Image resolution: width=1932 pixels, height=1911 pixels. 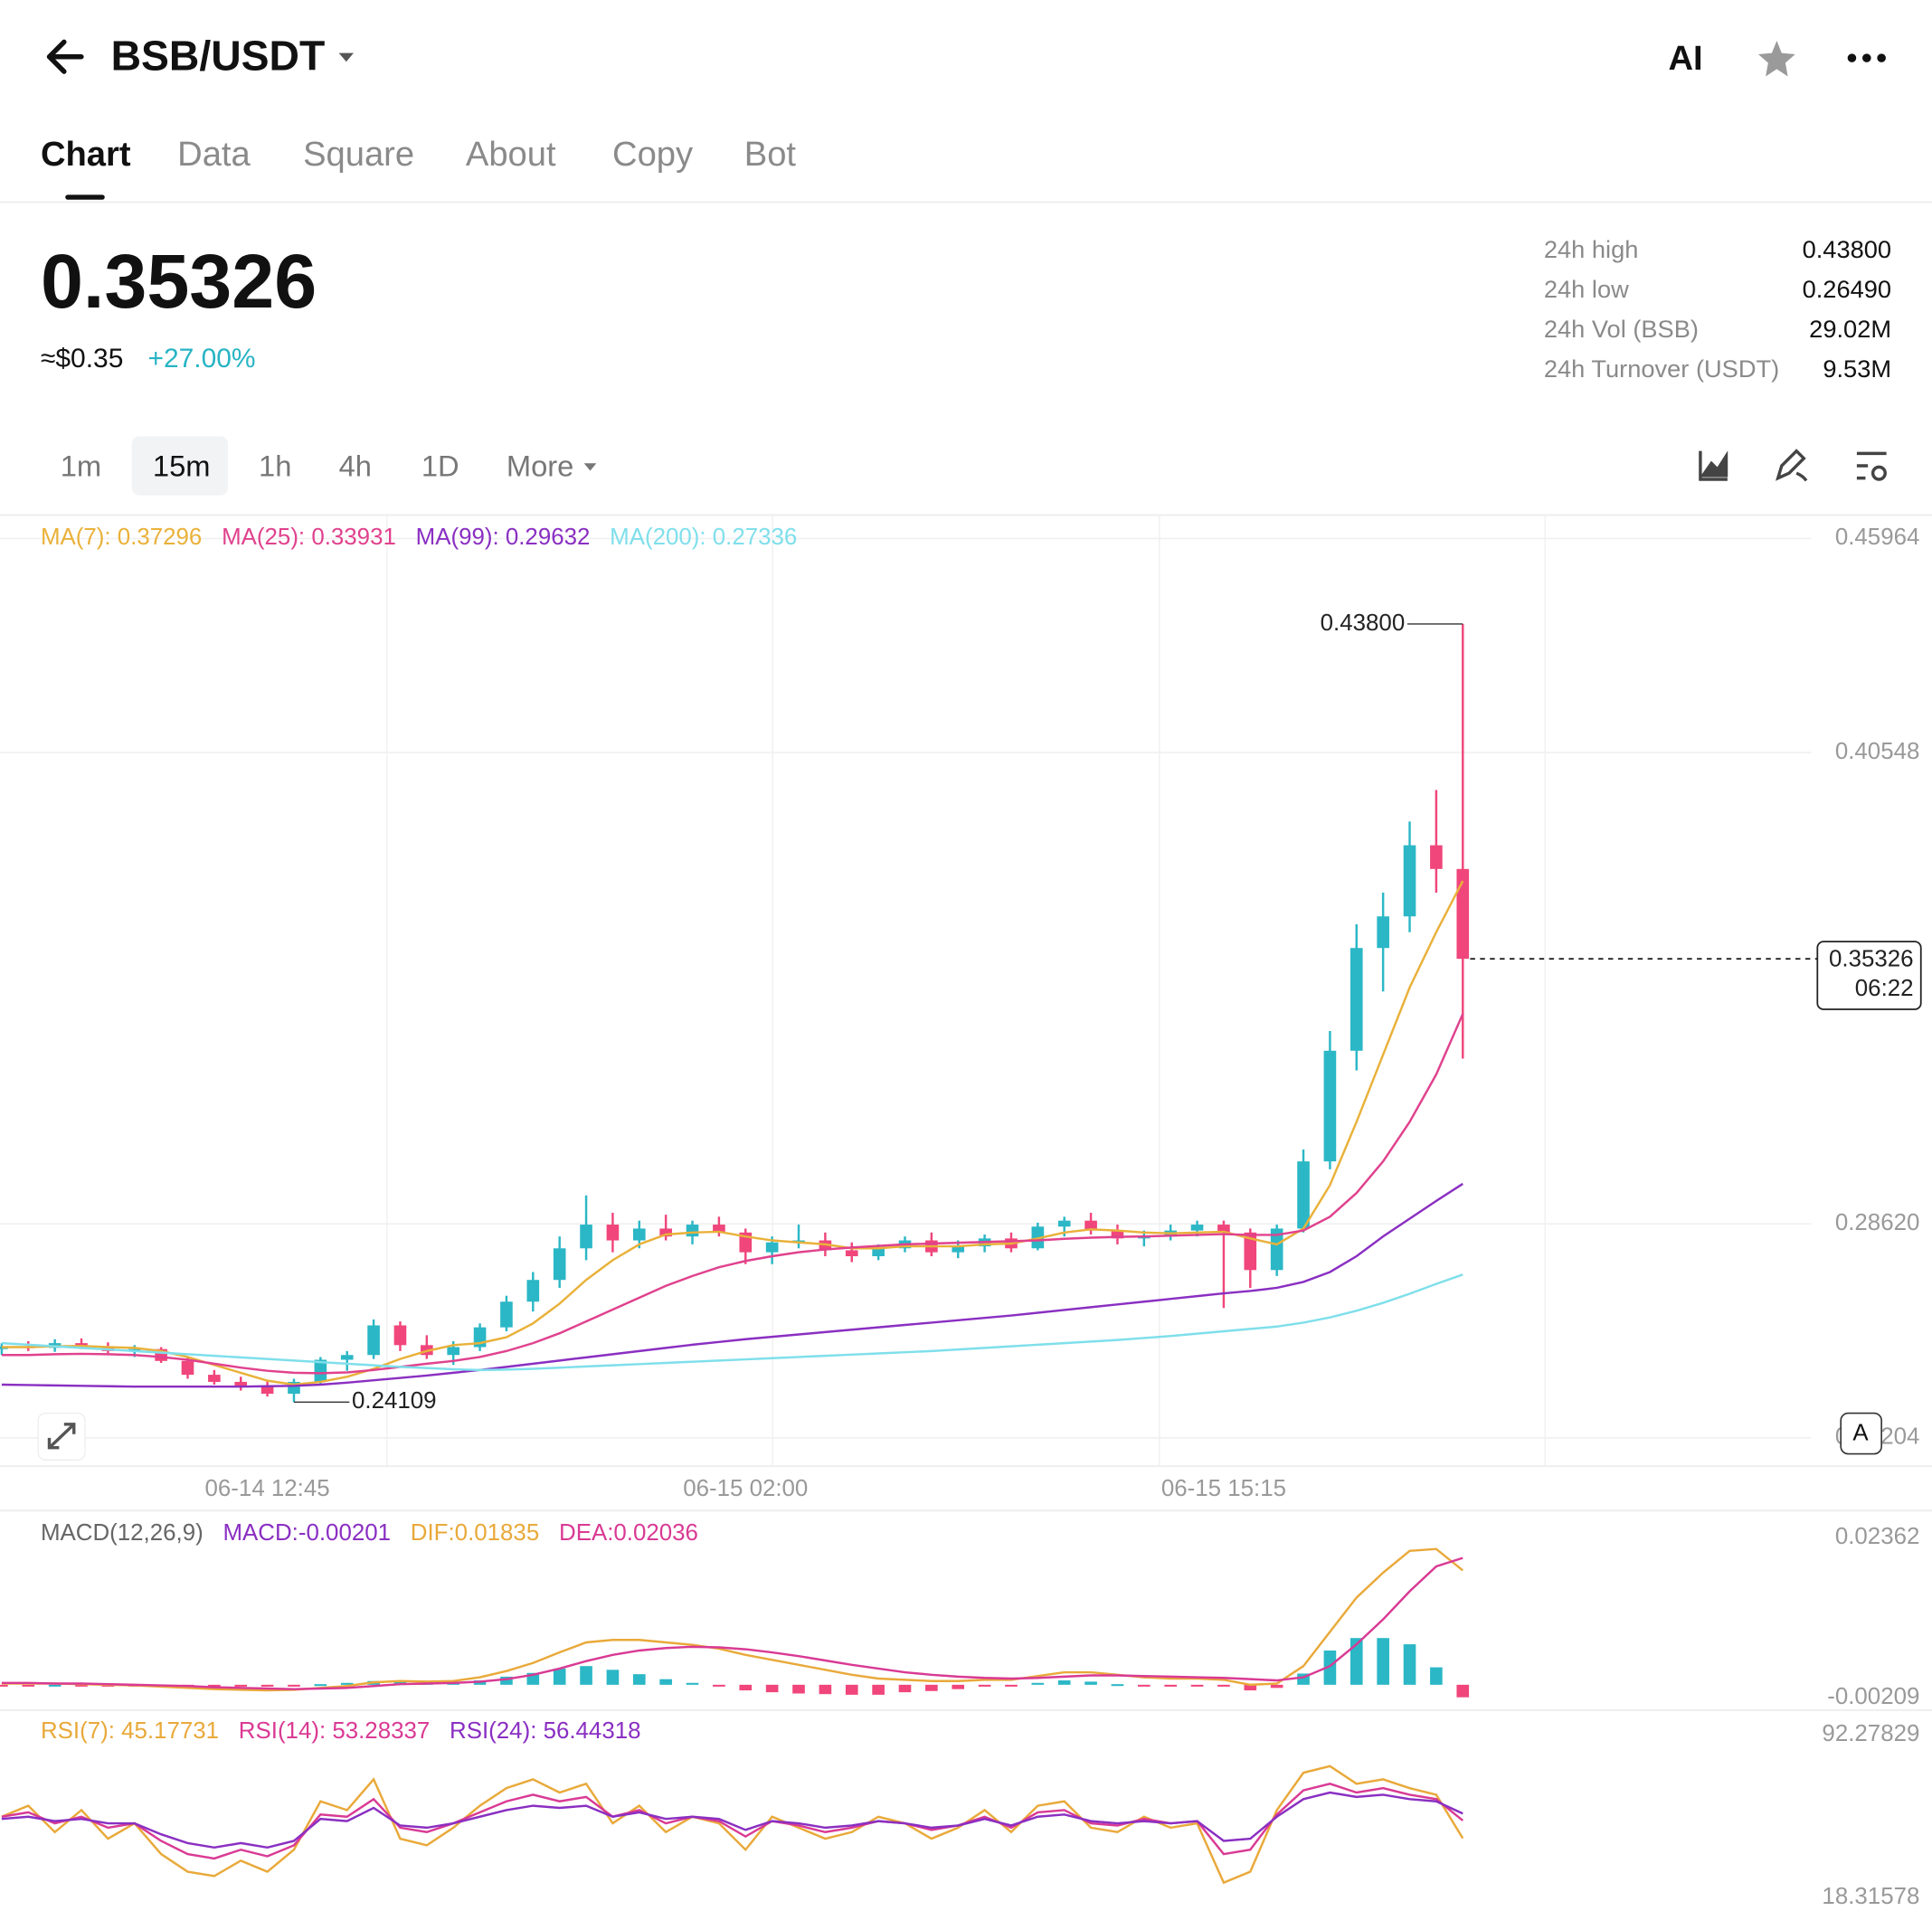 What do you see at coordinates (214, 154) in the screenshot?
I see `tab: Data` at bounding box center [214, 154].